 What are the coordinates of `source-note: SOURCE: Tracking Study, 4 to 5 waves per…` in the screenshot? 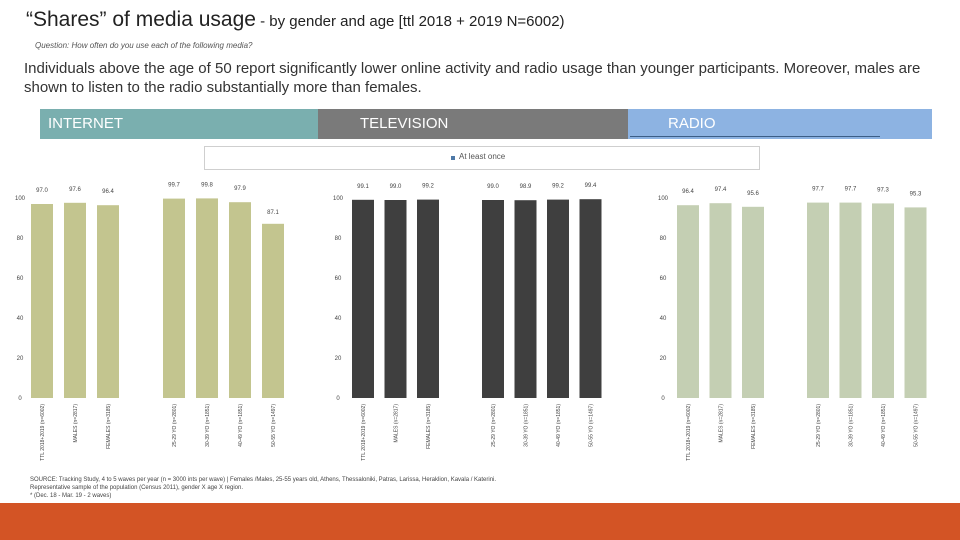 It's located at (350, 488).